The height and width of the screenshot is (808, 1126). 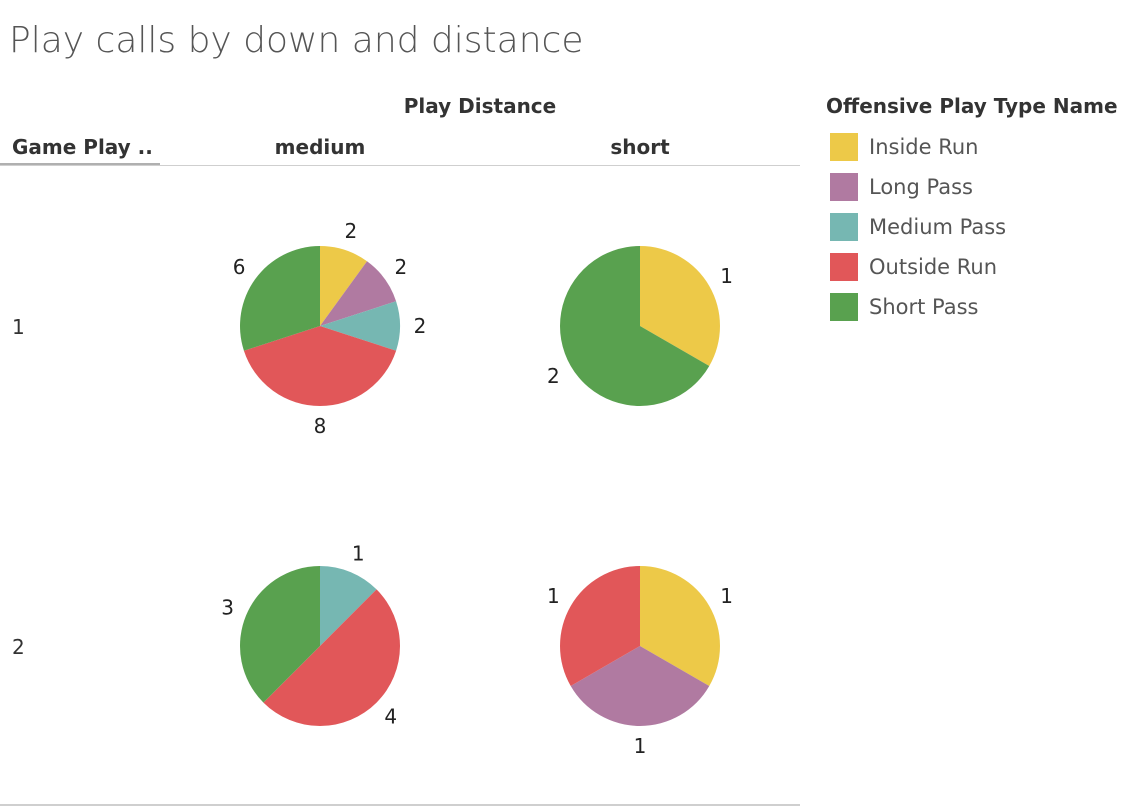 I want to click on legend-label-inside-run: Inside Run, so click(x=924, y=147).